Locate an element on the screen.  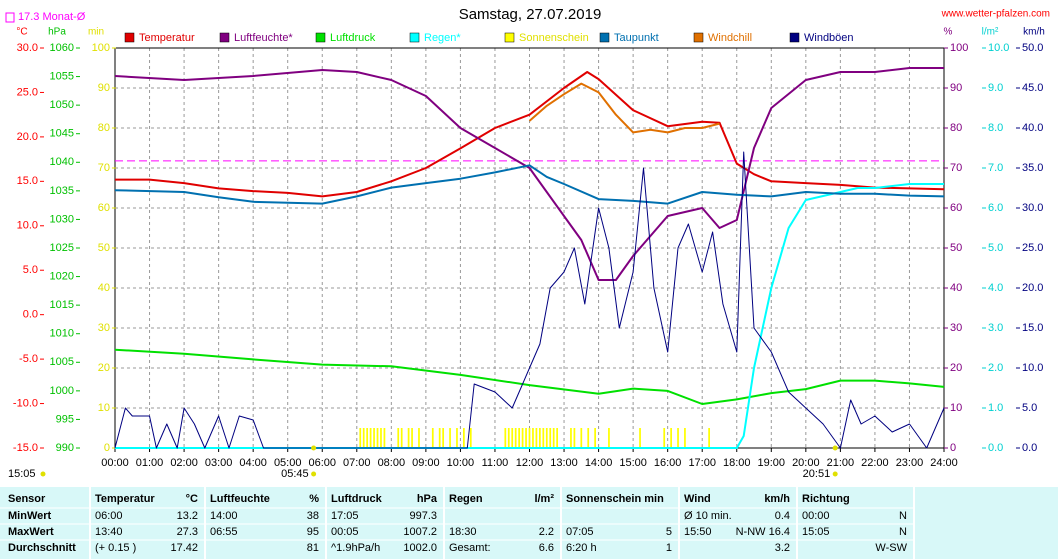
x-tick-label: 06:00 is located at coordinates (322, 463).